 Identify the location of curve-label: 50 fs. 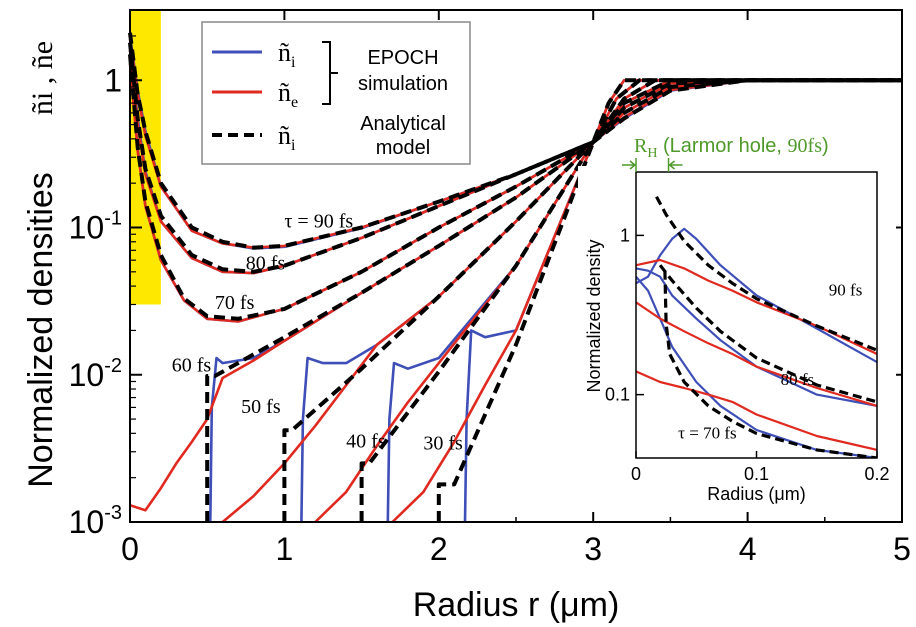
(261, 407).